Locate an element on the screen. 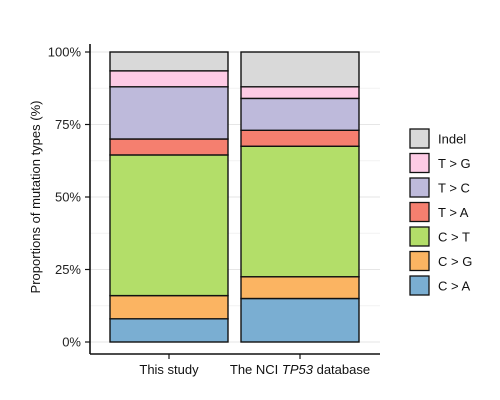 The width and height of the screenshot is (500, 400). legend-label: C > A is located at coordinates (454, 286).